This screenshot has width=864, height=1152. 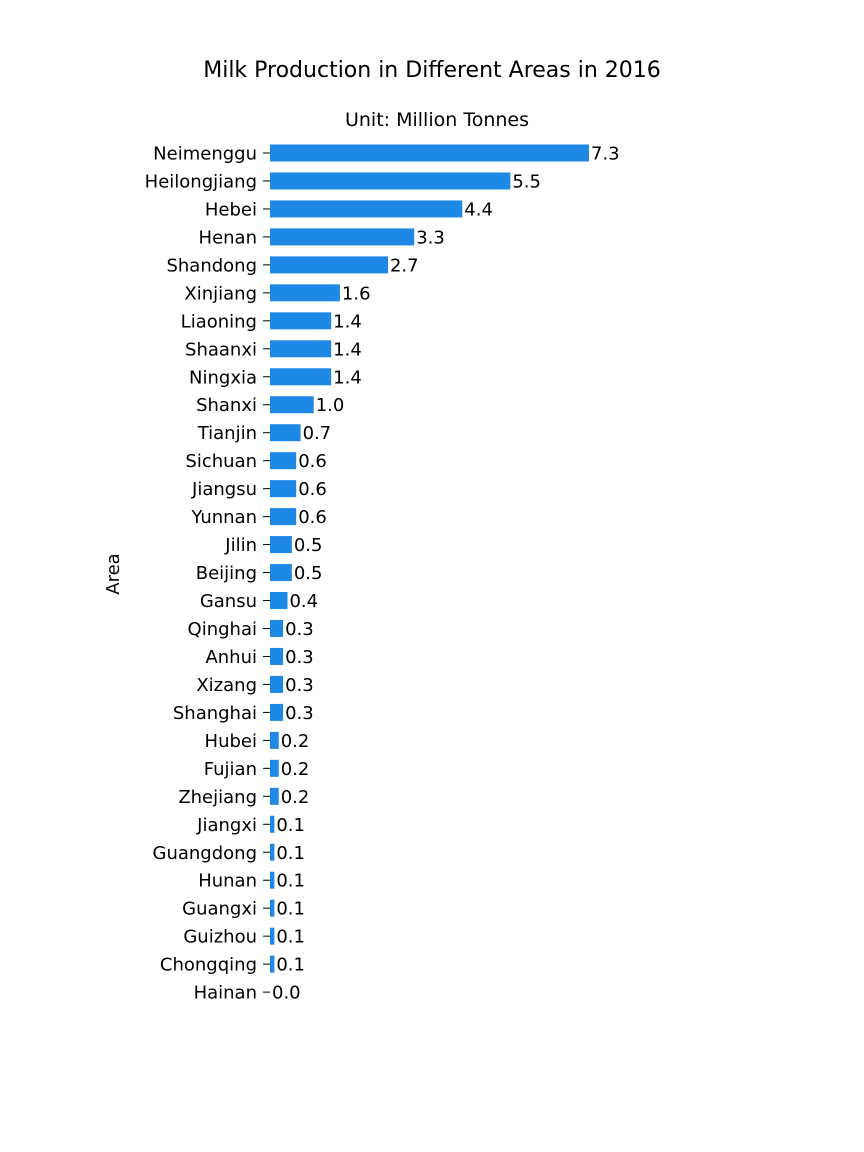 What do you see at coordinates (219, 909) in the screenshot?
I see `category-label: Guangxi` at bounding box center [219, 909].